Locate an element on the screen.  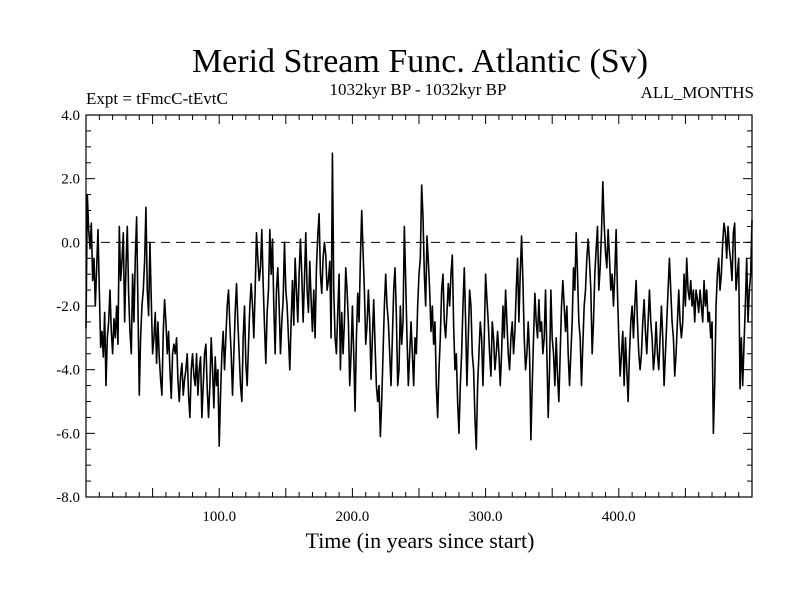
y-tick-label: -4.0 is located at coordinates (68, 371).